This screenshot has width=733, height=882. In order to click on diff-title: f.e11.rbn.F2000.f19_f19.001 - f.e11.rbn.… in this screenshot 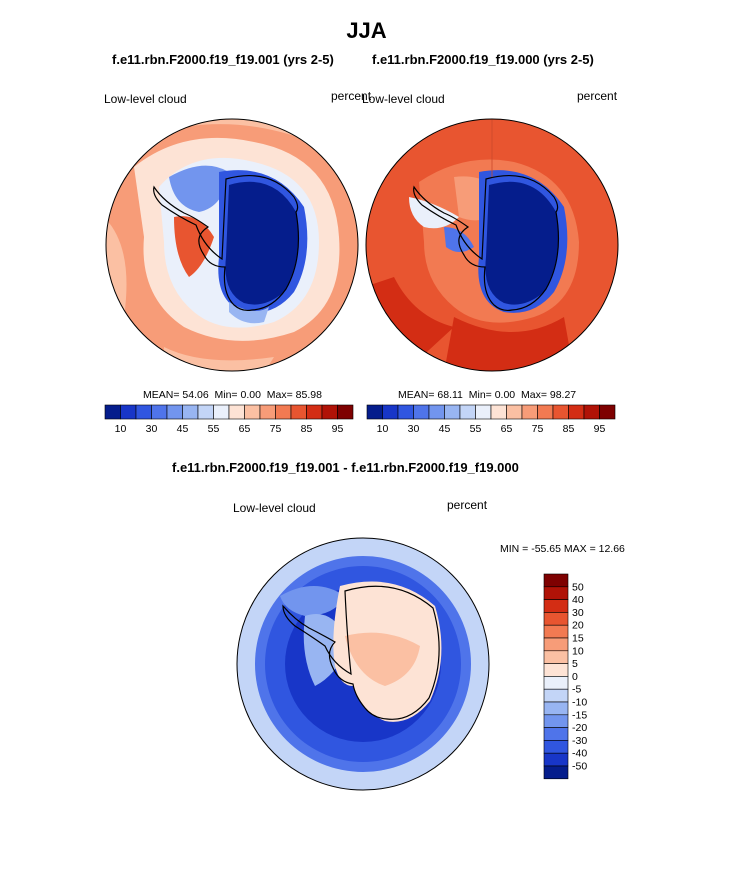, I will do `click(345, 467)`.